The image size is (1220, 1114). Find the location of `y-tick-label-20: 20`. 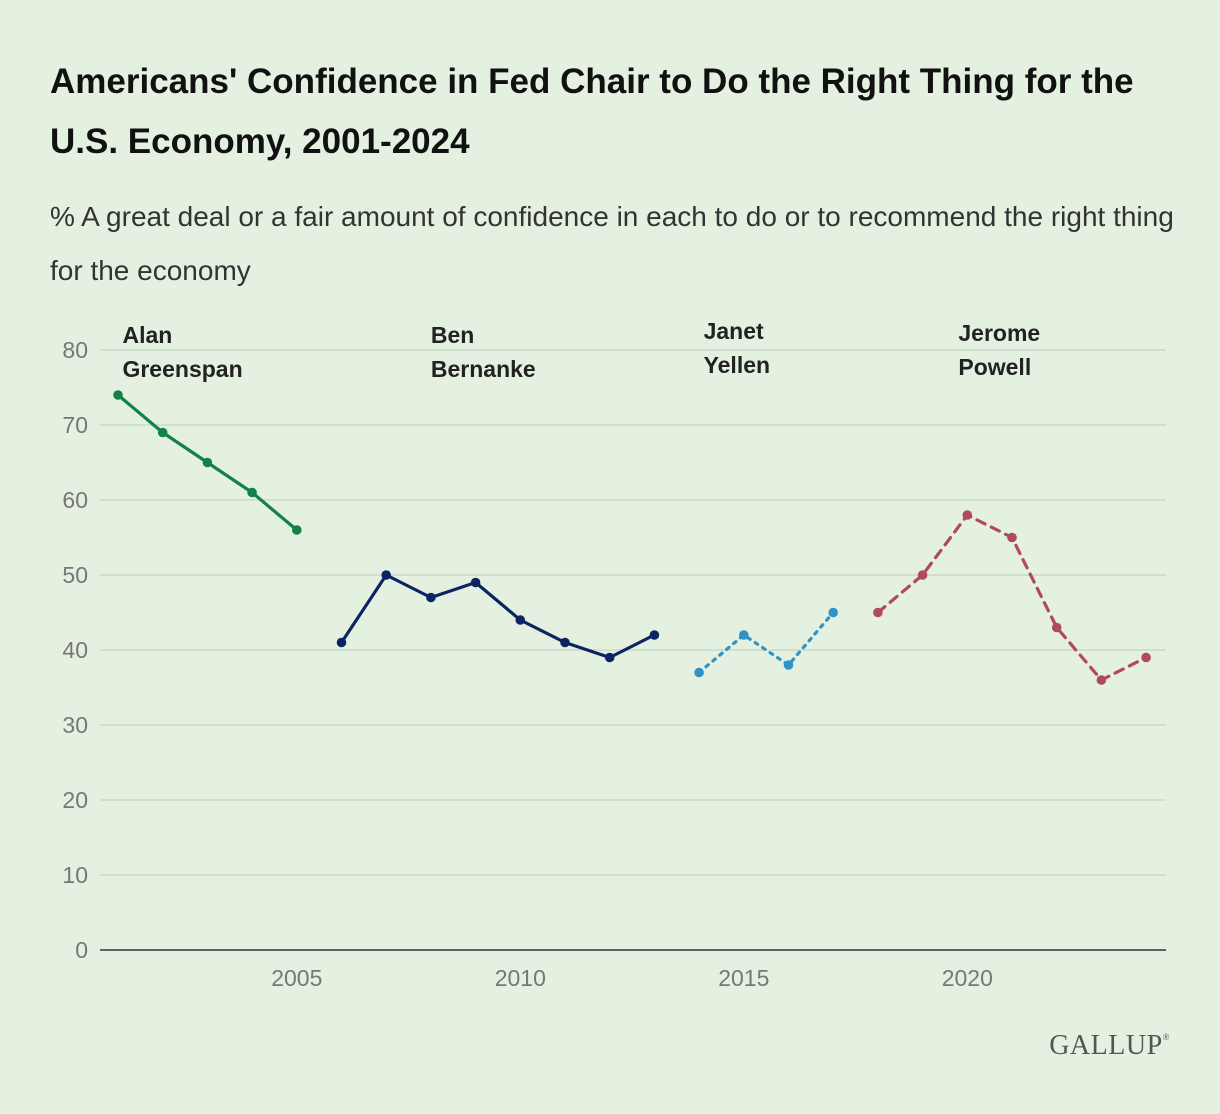

y-tick-label-20: 20 is located at coordinates (75, 800).